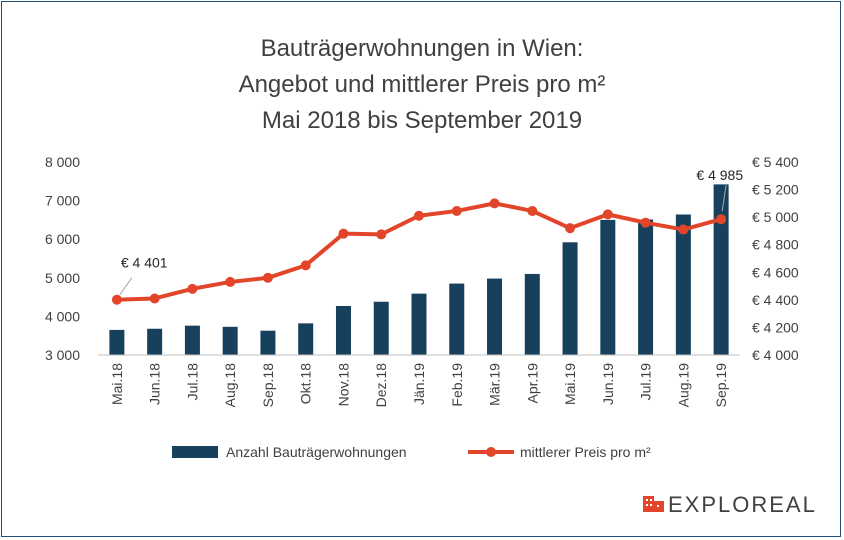 This screenshot has width=844, height=540. Describe the element at coordinates (268, 385) in the screenshot. I see `x-tick-label: Sep.18` at that location.